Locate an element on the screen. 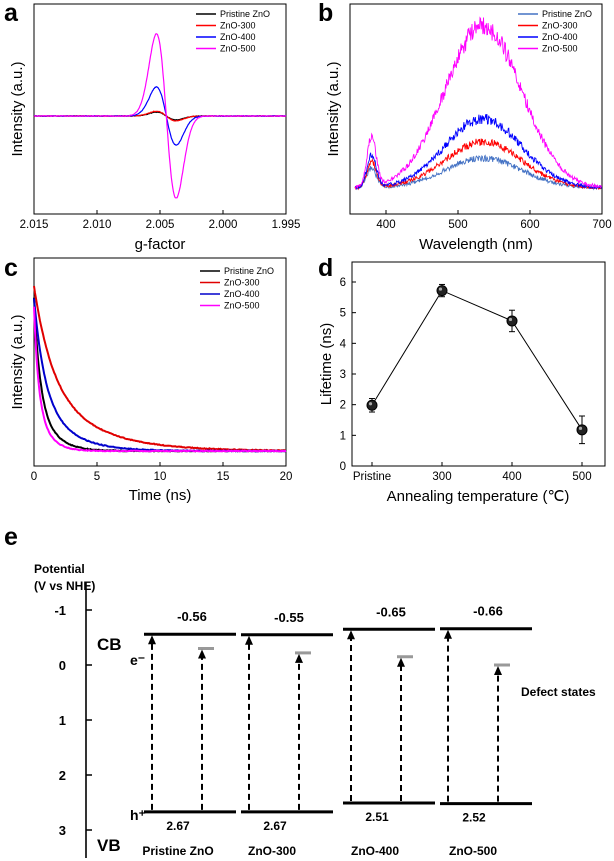 The image size is (614, 861). panel-a-series is located at coordinates (160, 116).